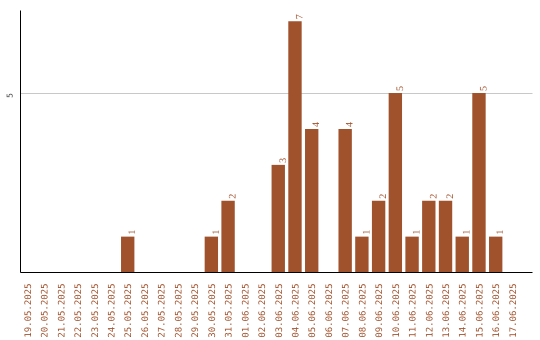 This screenshot has width=540, height=340. What do you see at coordinates (513, 310) in the screenshot?
I see `x-tick-label: 17.06.2025` at bounding box center [513, 310].